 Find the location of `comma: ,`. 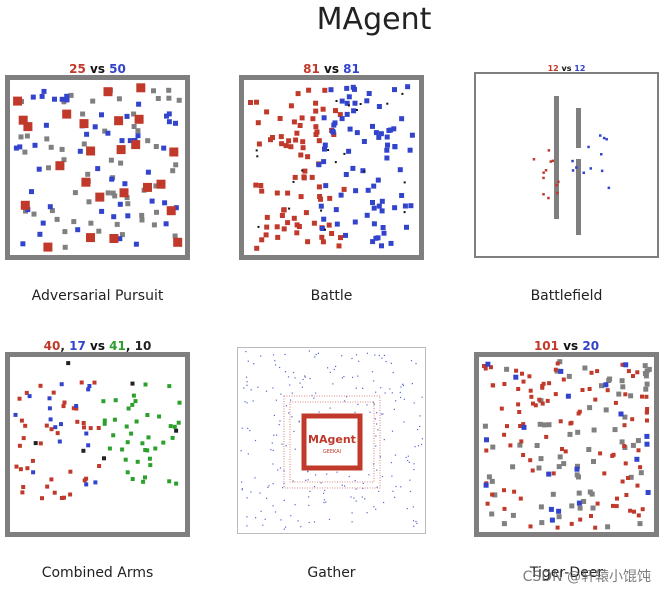

comma: , is located at coordinates (65, 346).